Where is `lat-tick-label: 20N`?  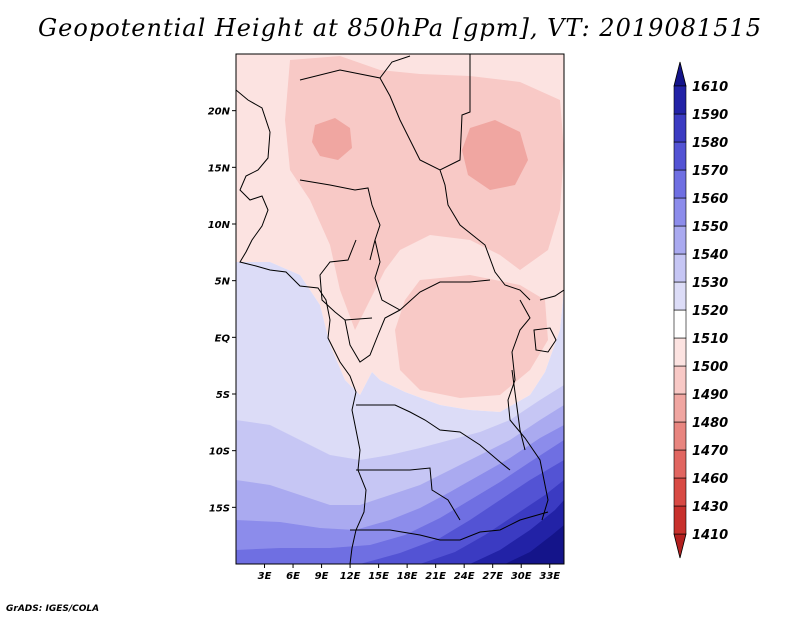
lat-tick-label: 20N is located at coordinates (219, 112).